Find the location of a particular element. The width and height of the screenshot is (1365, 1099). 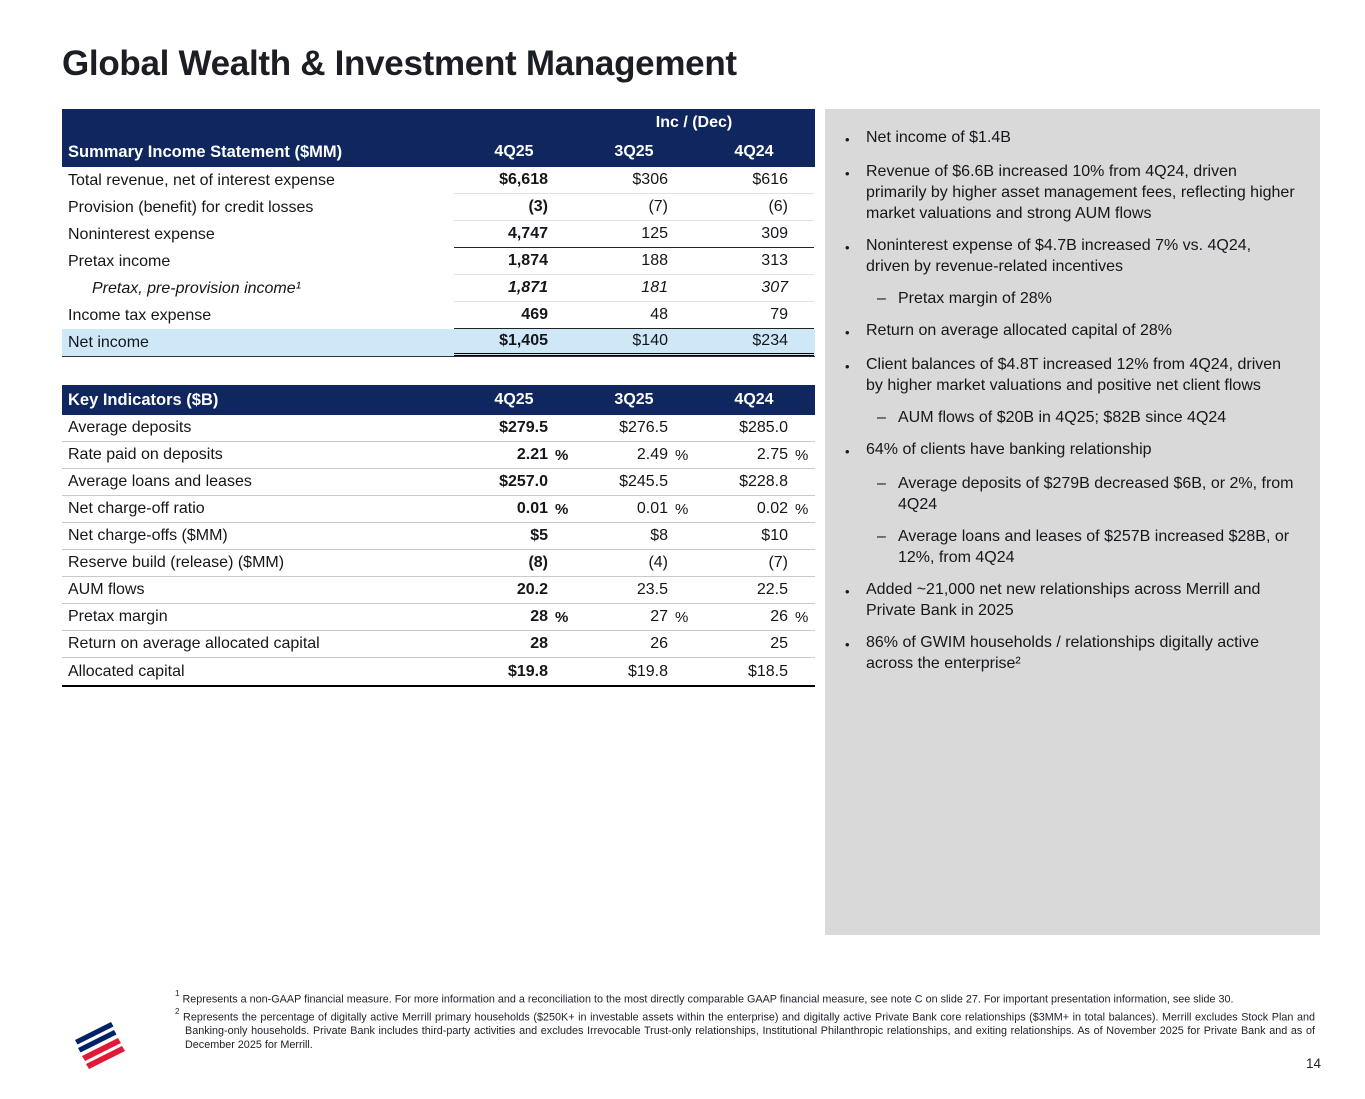

footnote-marker: 2 is located at coordinates (177, 1011).